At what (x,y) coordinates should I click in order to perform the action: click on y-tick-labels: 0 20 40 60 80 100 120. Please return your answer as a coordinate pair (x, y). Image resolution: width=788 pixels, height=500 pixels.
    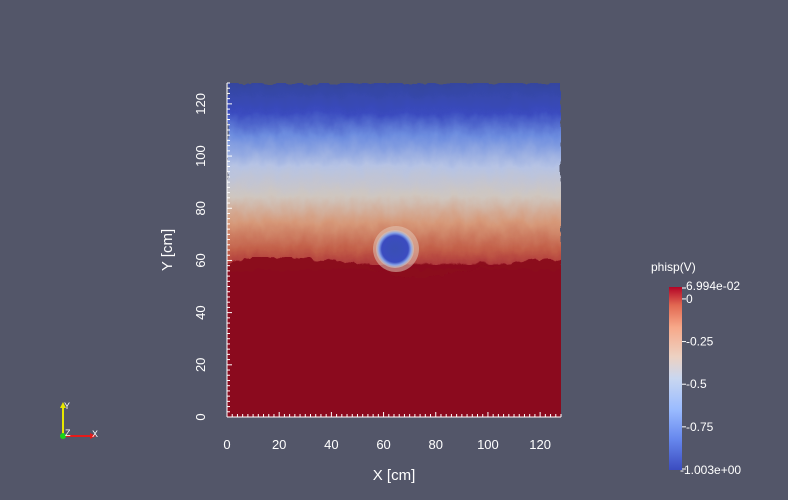
    Looking at the image, I should click on (200, 257).